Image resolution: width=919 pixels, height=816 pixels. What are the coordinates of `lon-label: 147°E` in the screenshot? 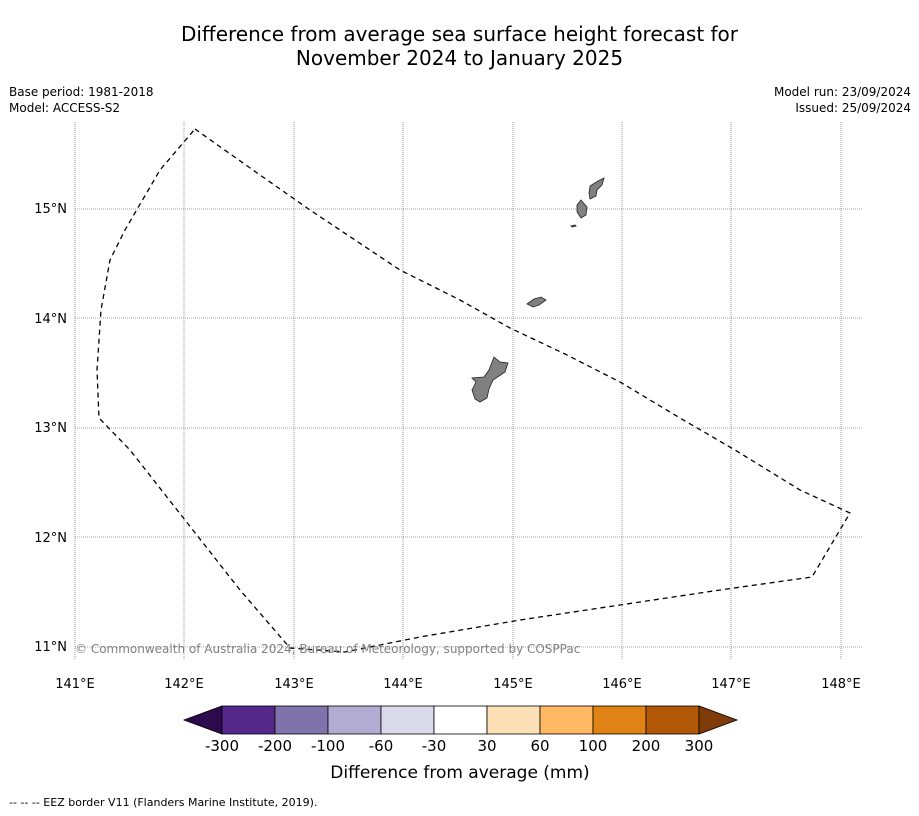 It's located at (731, 684).